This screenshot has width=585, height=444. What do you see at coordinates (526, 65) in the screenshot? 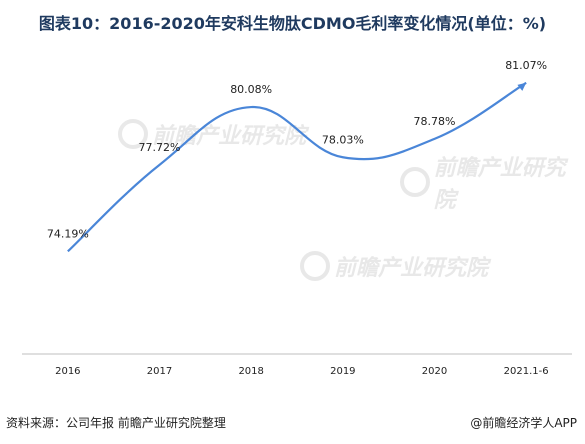
I see `data-label: 81.07%` at bounding box center [526, 65].